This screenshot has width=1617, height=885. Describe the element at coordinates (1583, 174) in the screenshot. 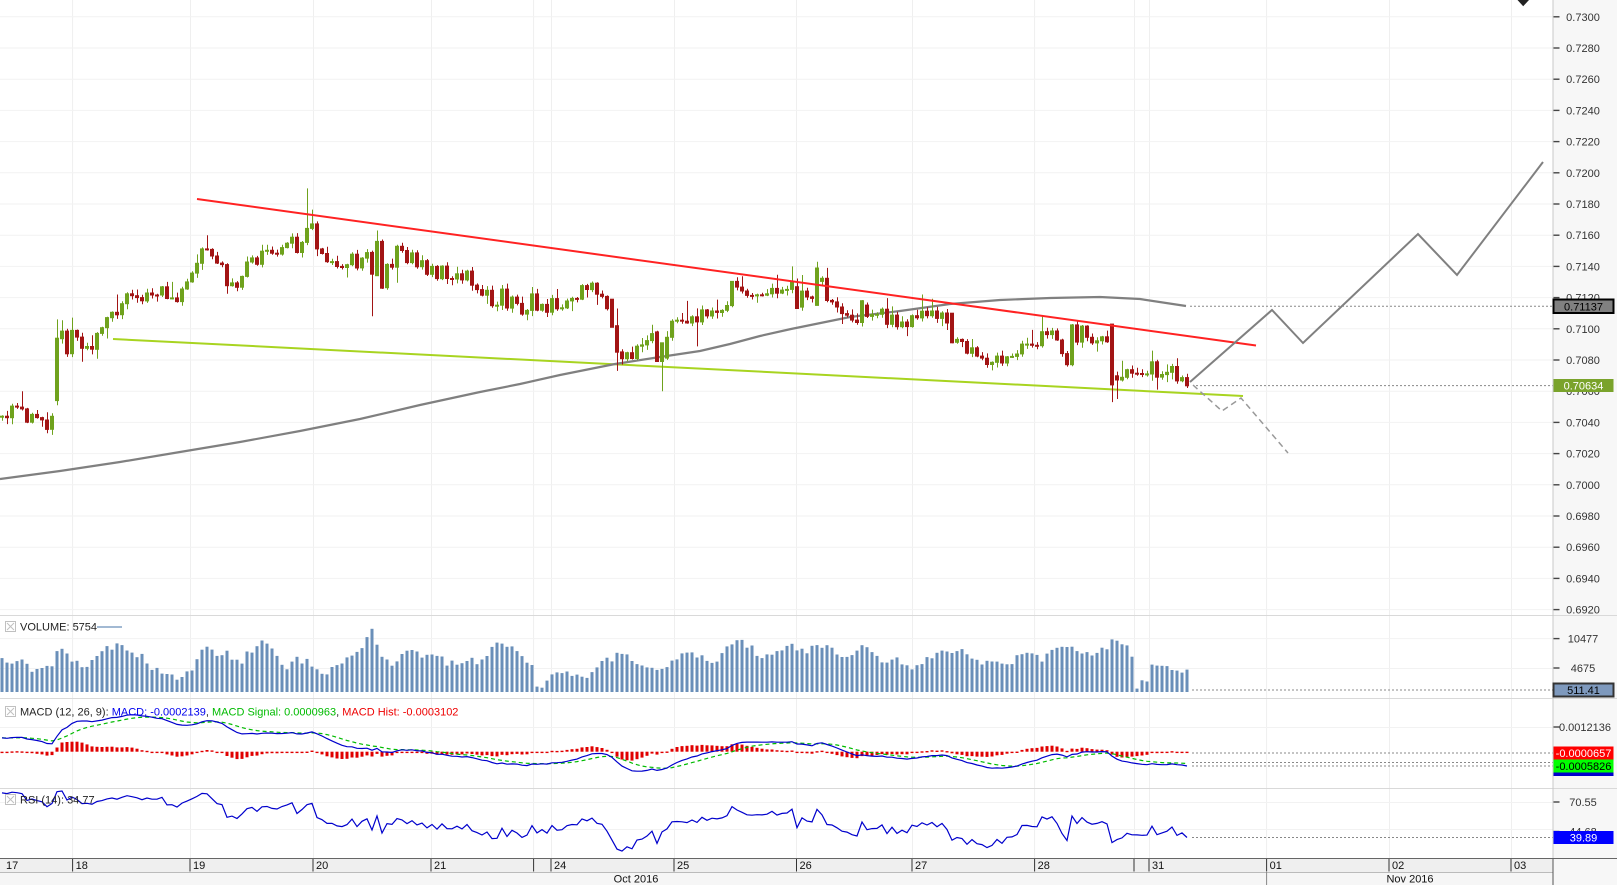

I see `svg-text: 0.7200` at that location.